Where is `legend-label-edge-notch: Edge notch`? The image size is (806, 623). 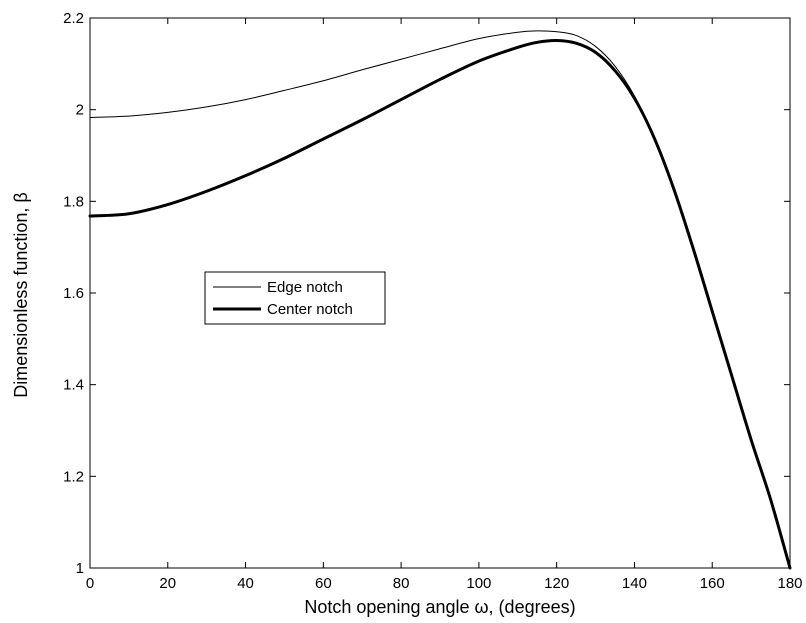
legend-label-edge-notch: Edge notch is located at coordinates (305, 287).